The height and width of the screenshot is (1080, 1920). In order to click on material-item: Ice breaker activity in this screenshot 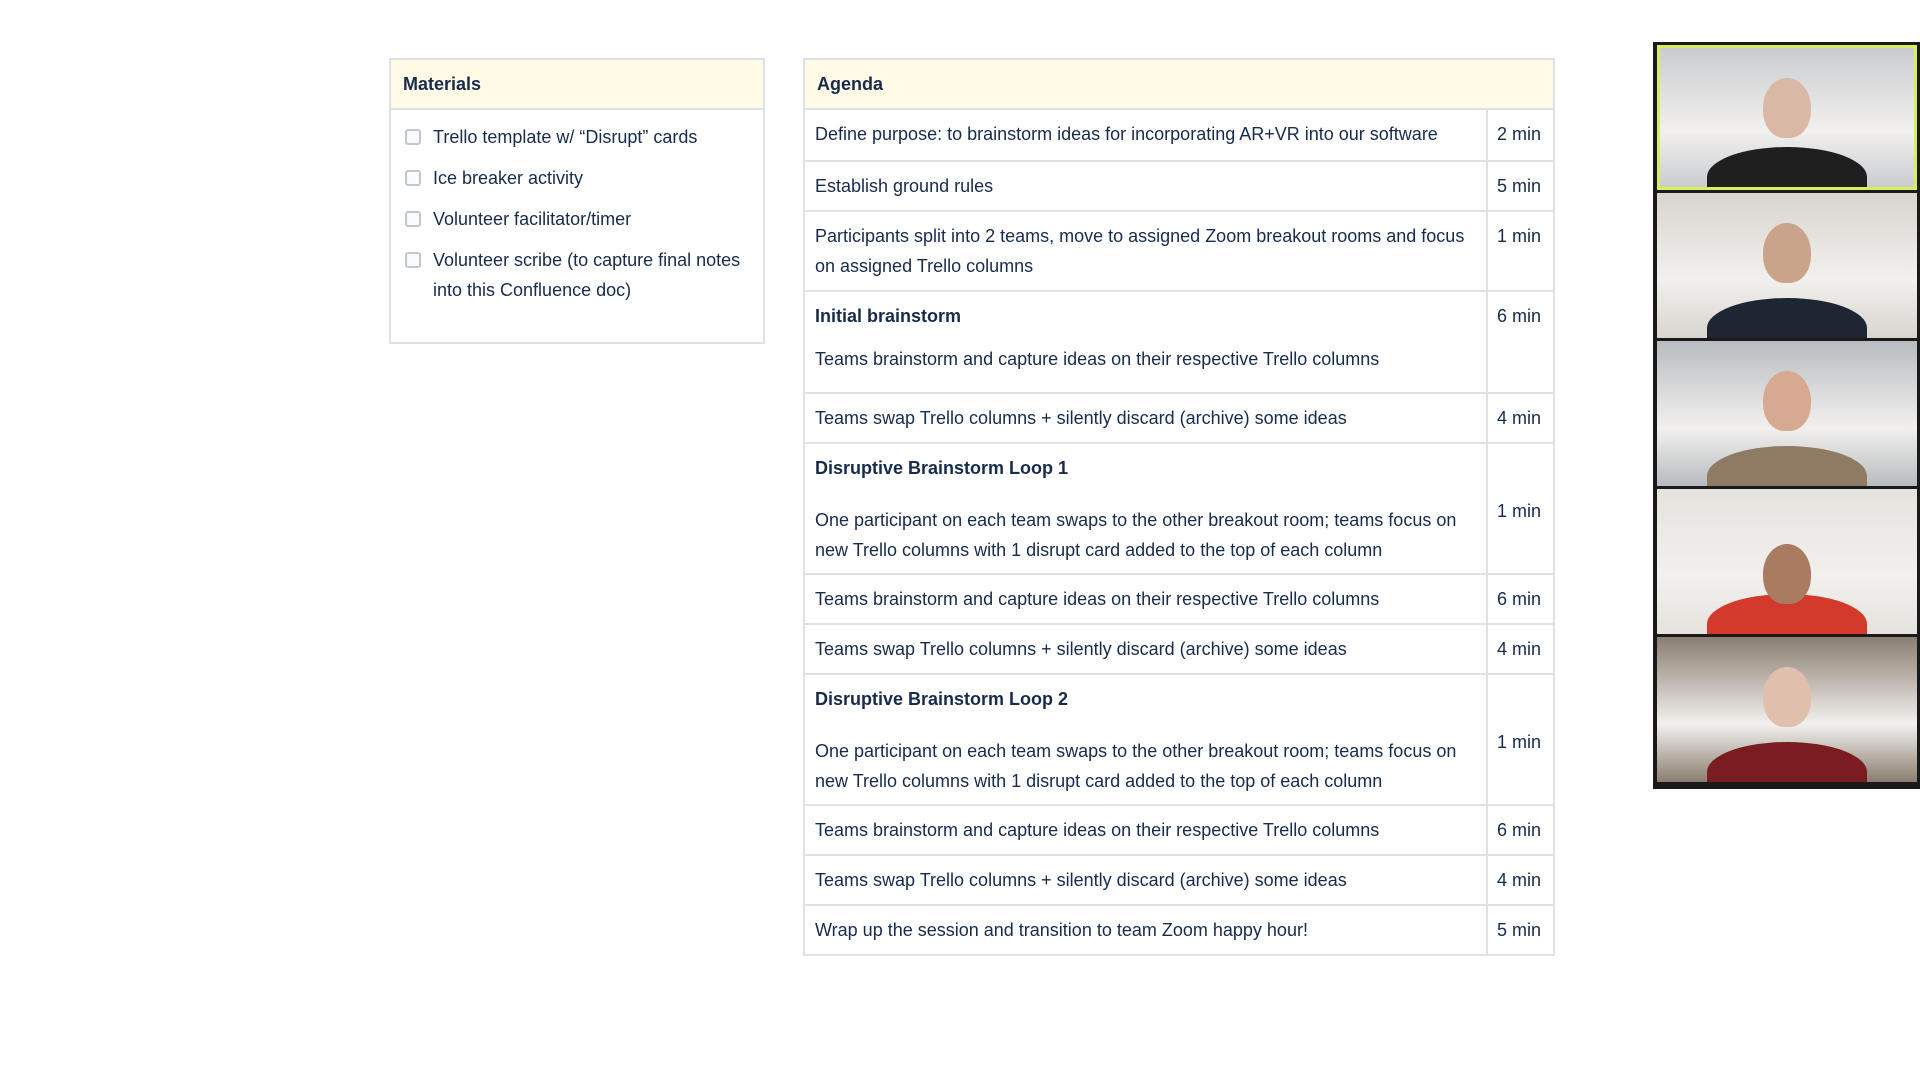, I will do `click(577, 178)`.